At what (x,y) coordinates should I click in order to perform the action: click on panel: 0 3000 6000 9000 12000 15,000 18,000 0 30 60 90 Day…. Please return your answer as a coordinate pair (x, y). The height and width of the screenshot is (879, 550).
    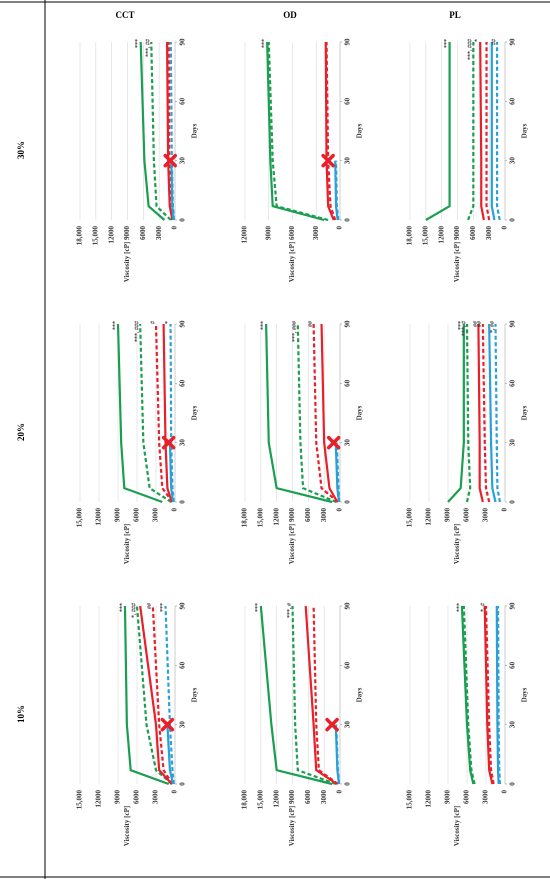
    Looking at the image, I should click on (302, 442).